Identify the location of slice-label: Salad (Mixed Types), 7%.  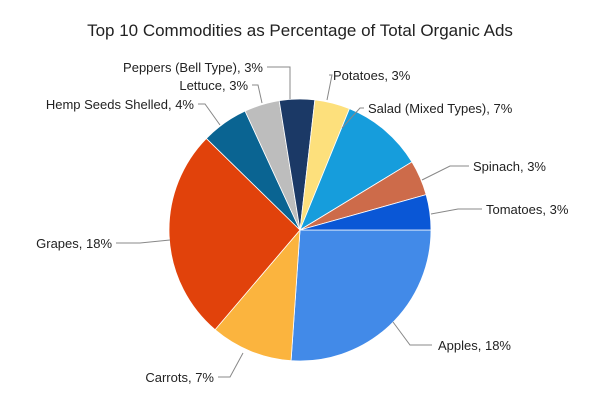
(440, 108).